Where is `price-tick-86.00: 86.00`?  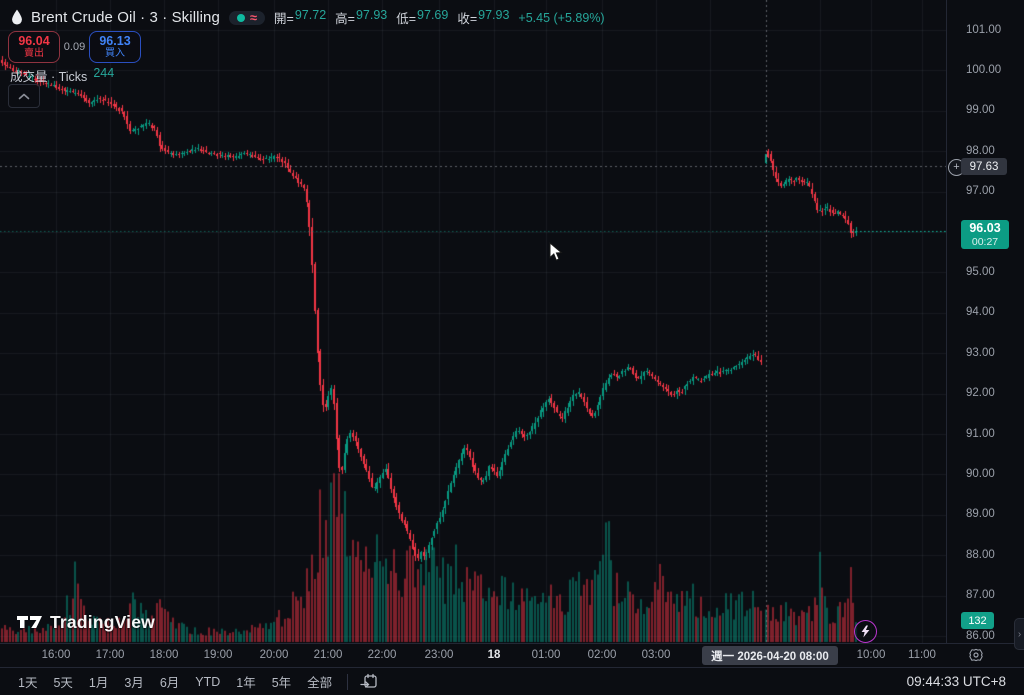 price-tick-86.00: 86.00 is located at coordinates (980, 635).